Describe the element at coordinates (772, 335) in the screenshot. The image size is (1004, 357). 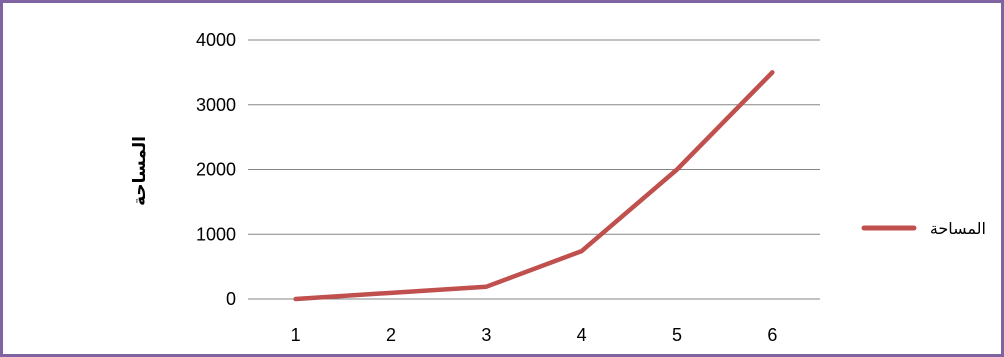
I see `x-tick-label-6: 6` at that location.